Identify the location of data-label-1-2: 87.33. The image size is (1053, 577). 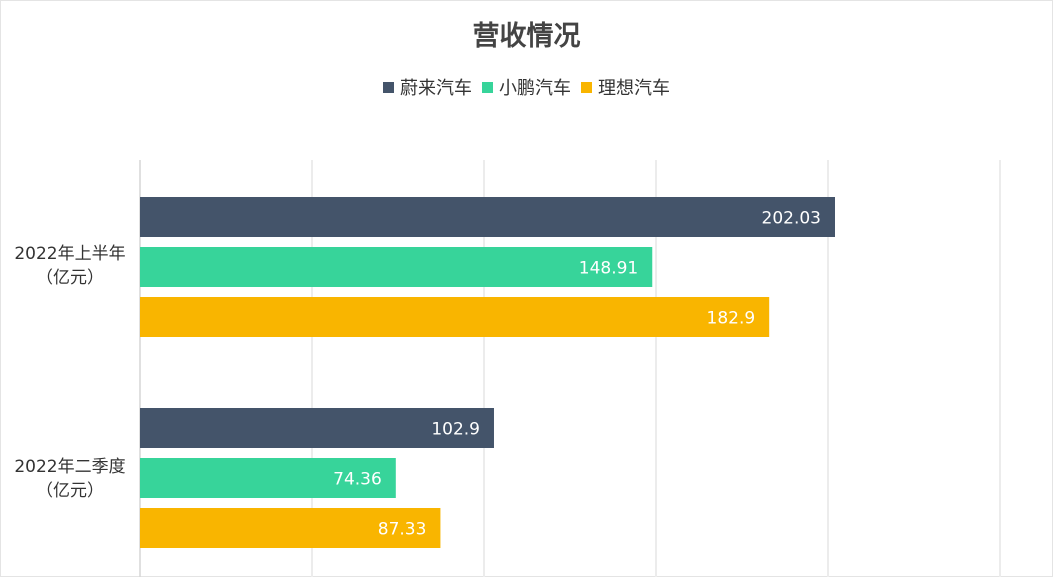
(402, 530).